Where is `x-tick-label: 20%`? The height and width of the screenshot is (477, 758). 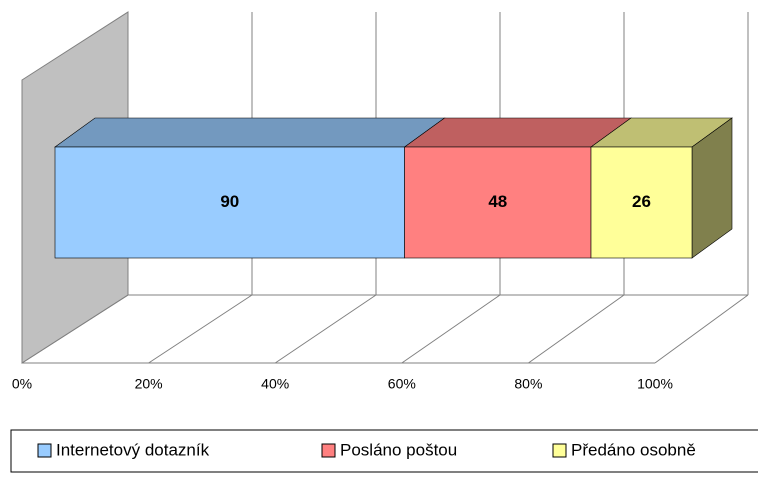
x-tick-label: 20% is located at coordinates (149, 384).